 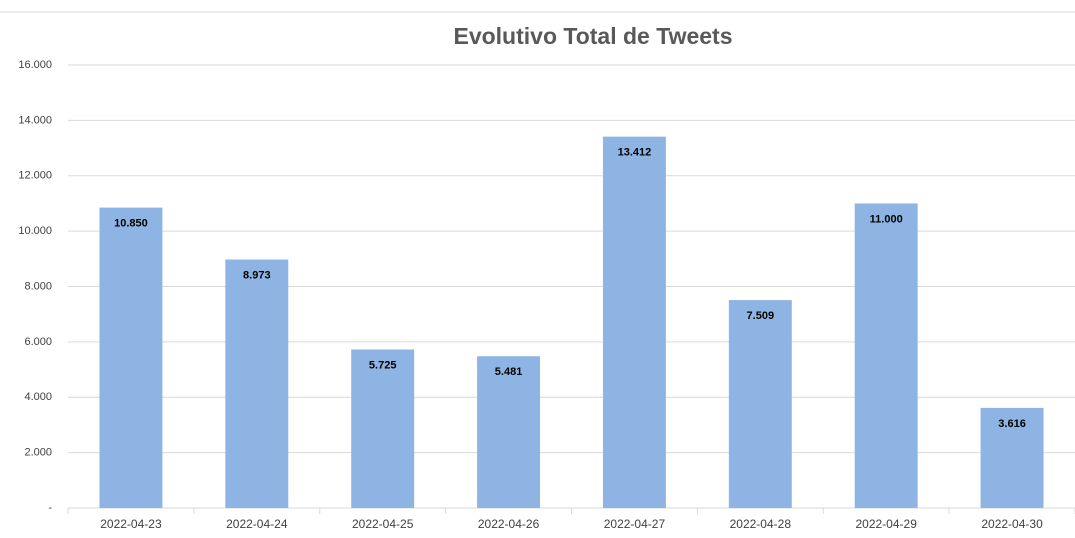 What do you see at coordinates (38, 286) in the screenshot?
I see `y-tick-label: 8.000` at bounding box center [38, 286].